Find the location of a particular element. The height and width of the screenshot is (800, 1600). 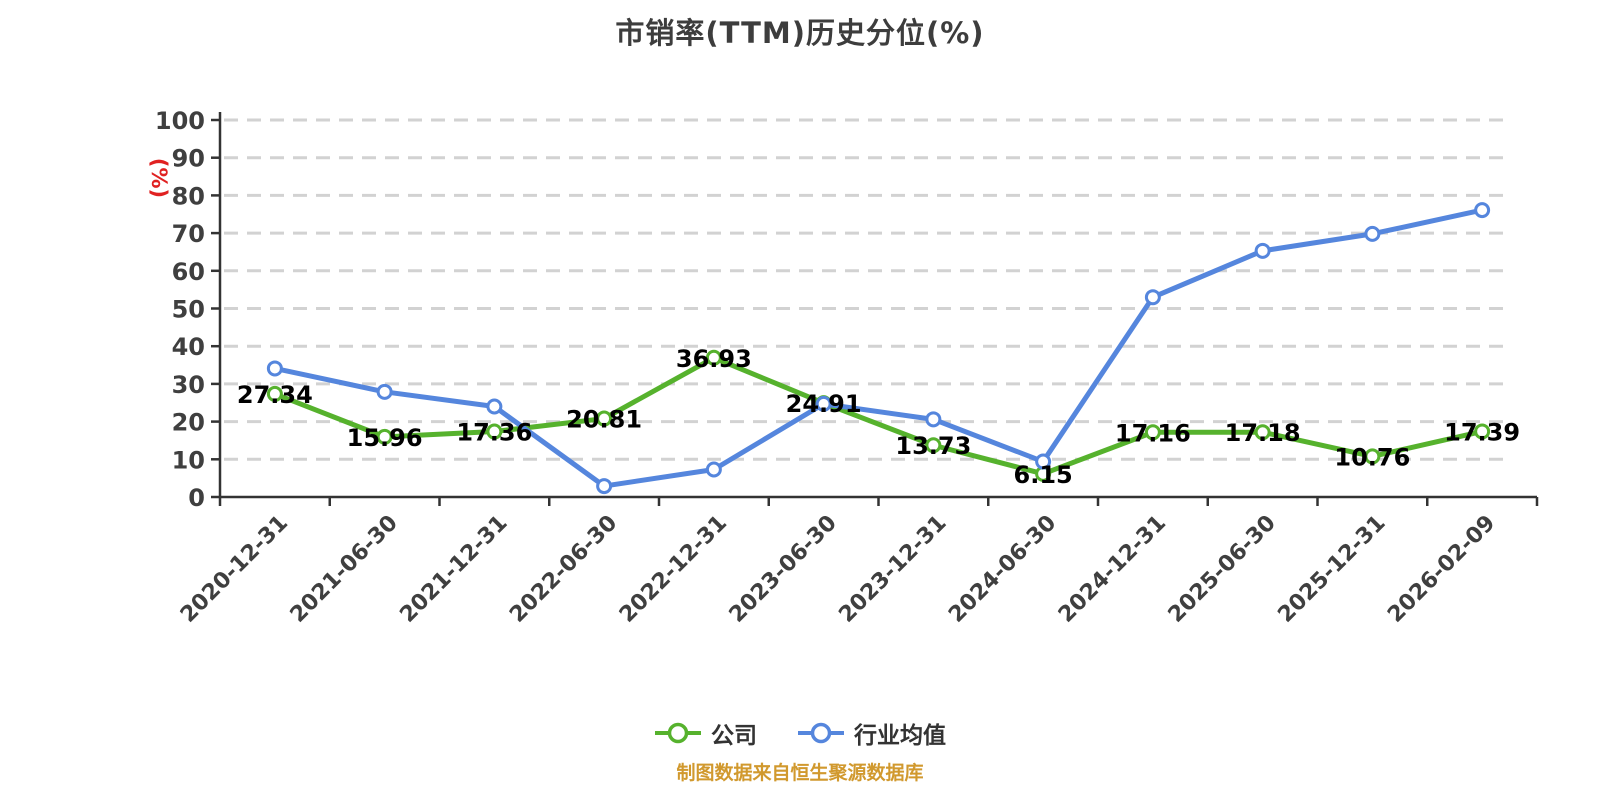

x-tick-label: 2020-12-31 is located at coordinates (234, 569).